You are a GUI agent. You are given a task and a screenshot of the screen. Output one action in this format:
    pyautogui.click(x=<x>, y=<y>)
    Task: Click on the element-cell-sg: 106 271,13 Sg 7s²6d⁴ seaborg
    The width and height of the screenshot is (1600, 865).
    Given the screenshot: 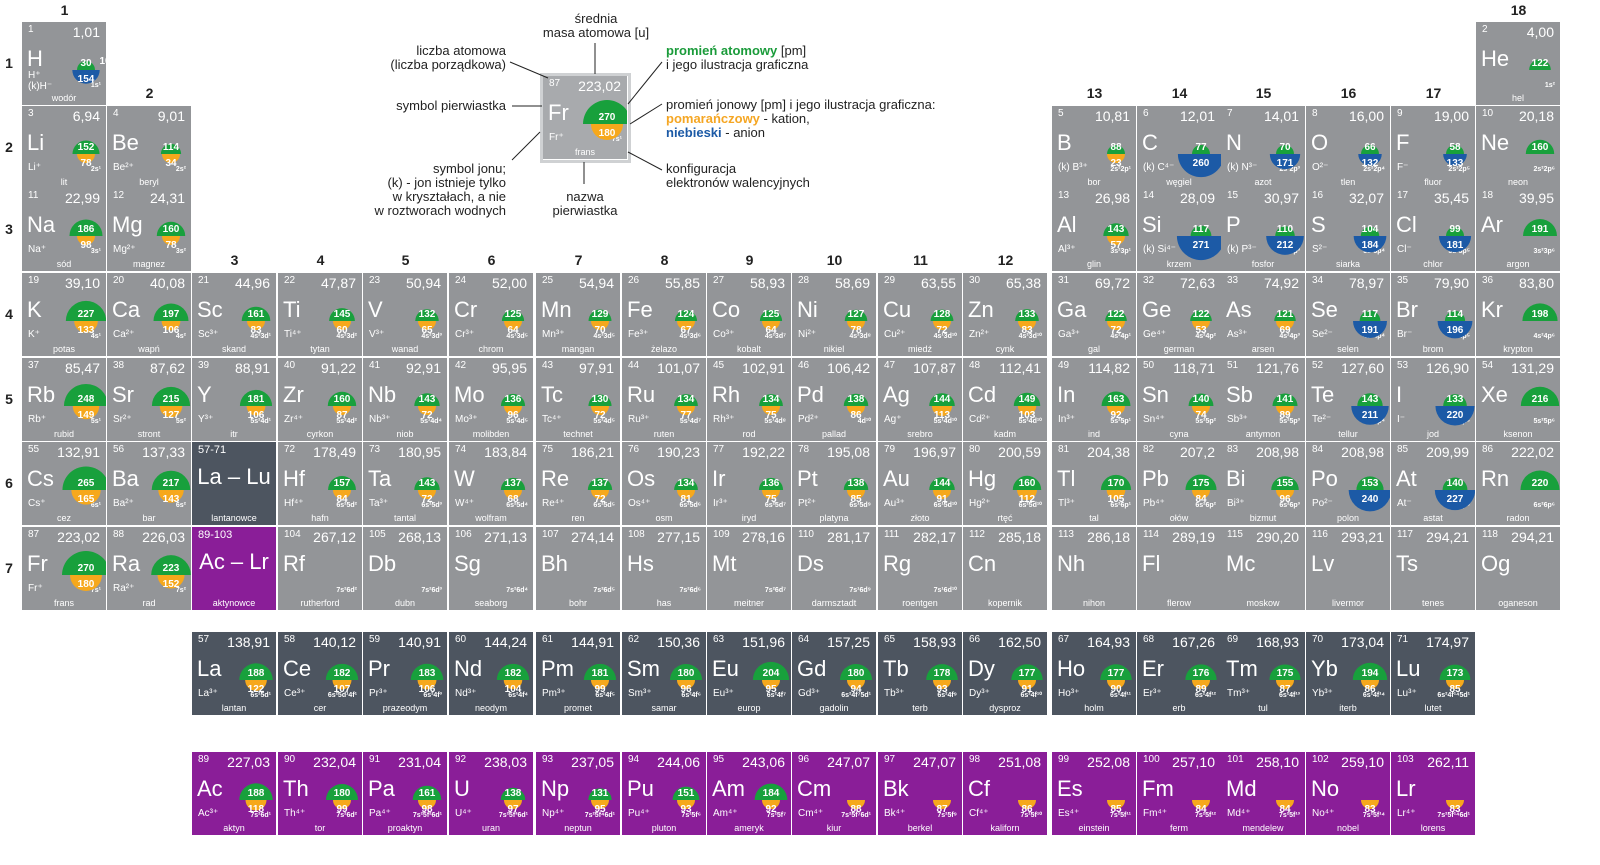 What is the action you would take?
    pyautogui.click(x=491, y=569)
    